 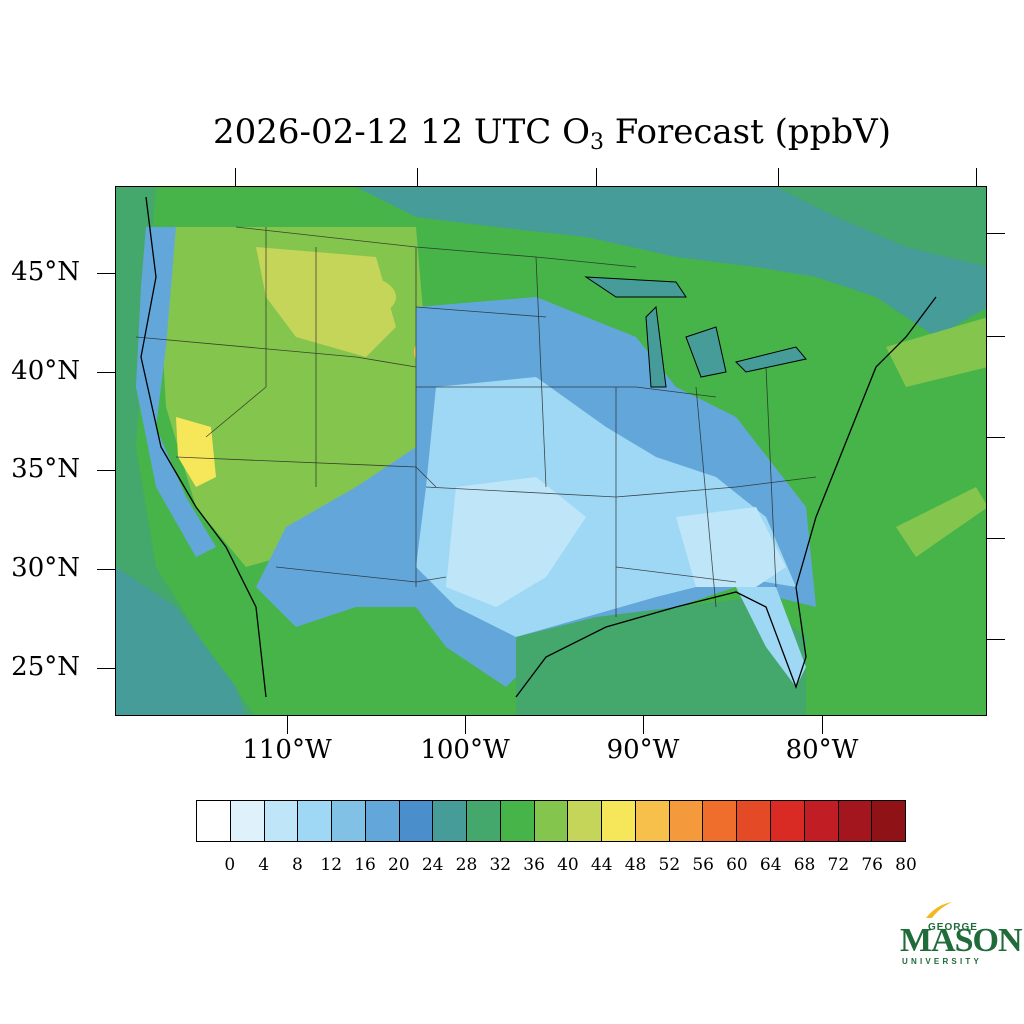 What do you see at coordinates (881, 227) in the screenshot?
I see `field-canada-green` at bounding box center [881, 227].